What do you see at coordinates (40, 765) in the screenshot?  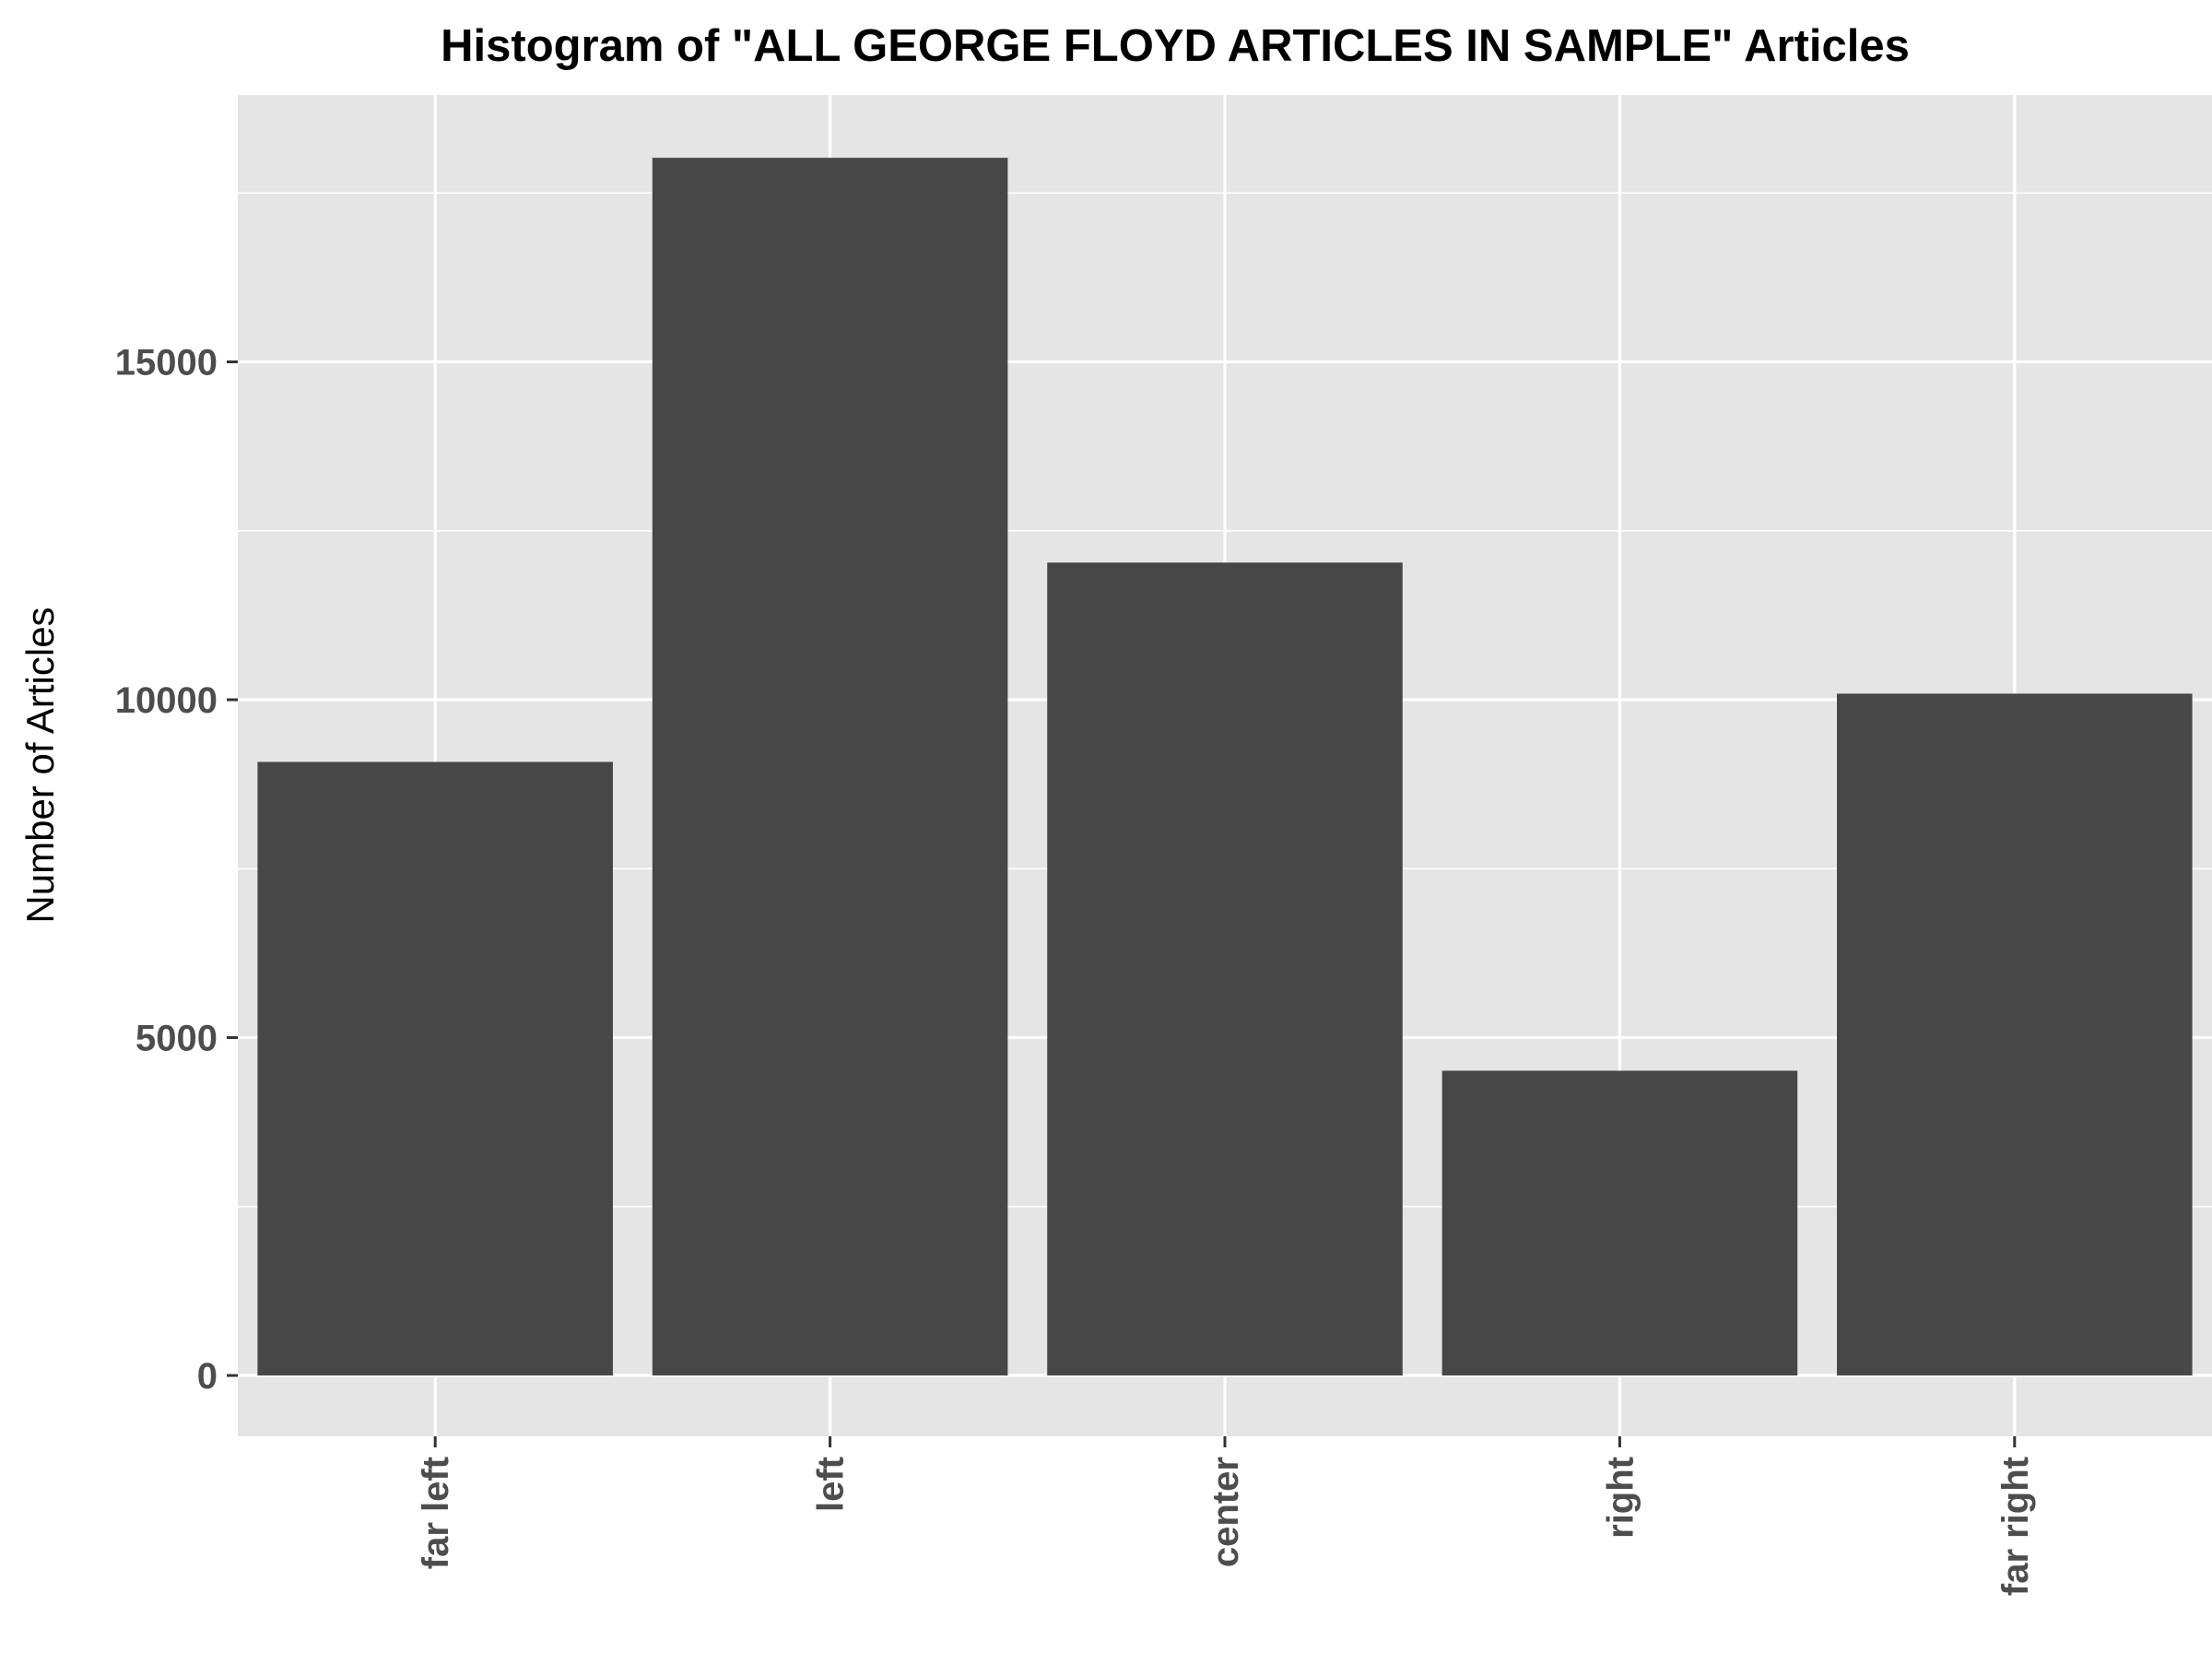 I see `y-axis-label: Number of Articles` at bounding box center [40, 765].